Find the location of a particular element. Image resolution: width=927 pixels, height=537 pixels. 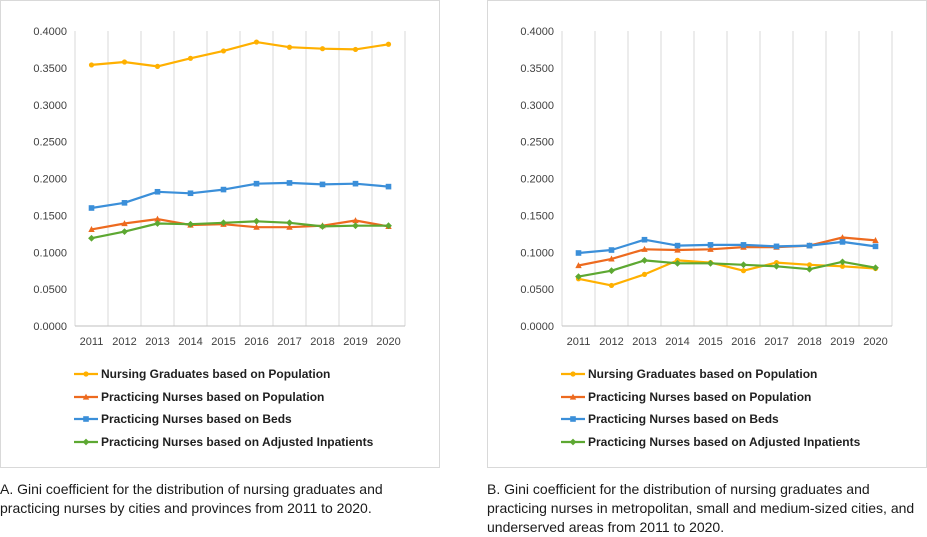

y-tick-label: 0.3000 is located at coordinates (537, 106).